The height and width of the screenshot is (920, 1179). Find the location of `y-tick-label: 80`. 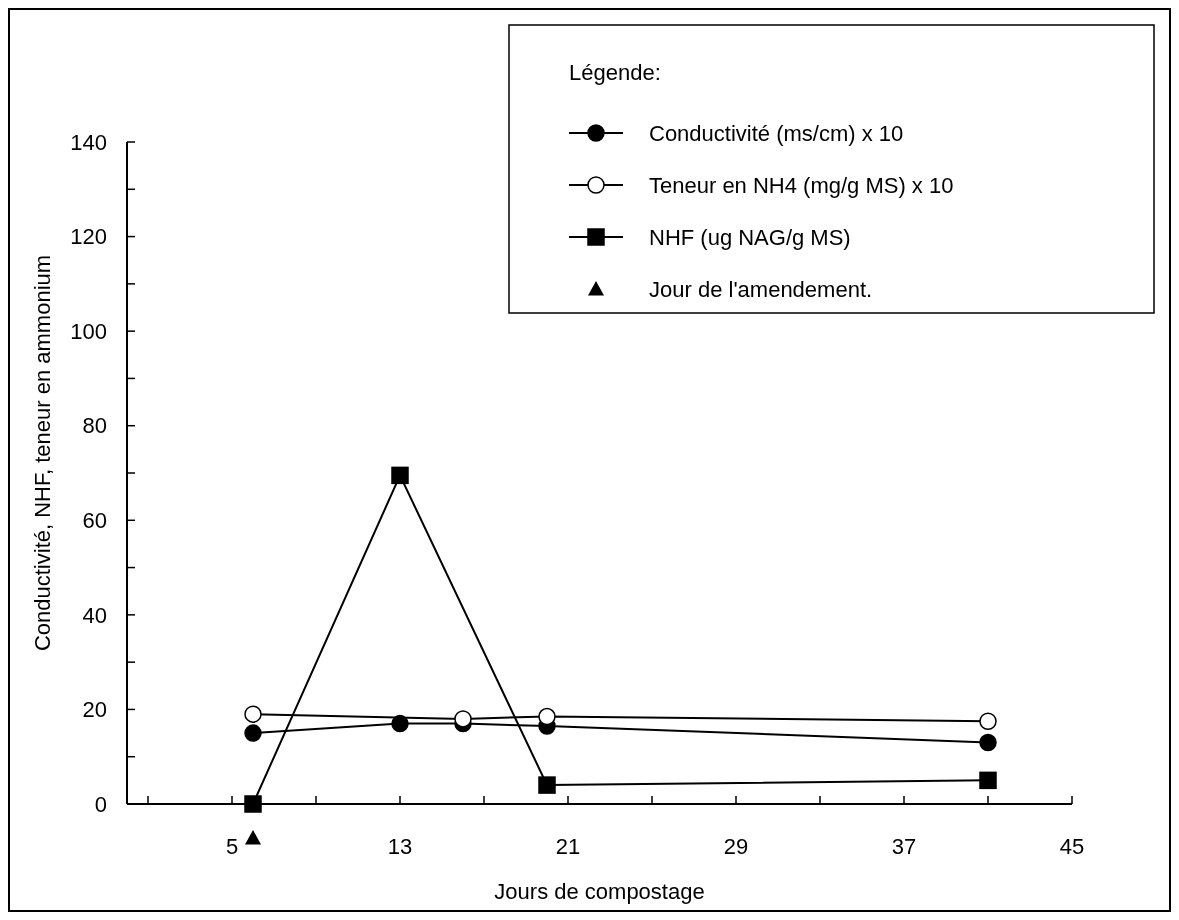

y-tick-label: 80 is located at coordinates (94, 426).